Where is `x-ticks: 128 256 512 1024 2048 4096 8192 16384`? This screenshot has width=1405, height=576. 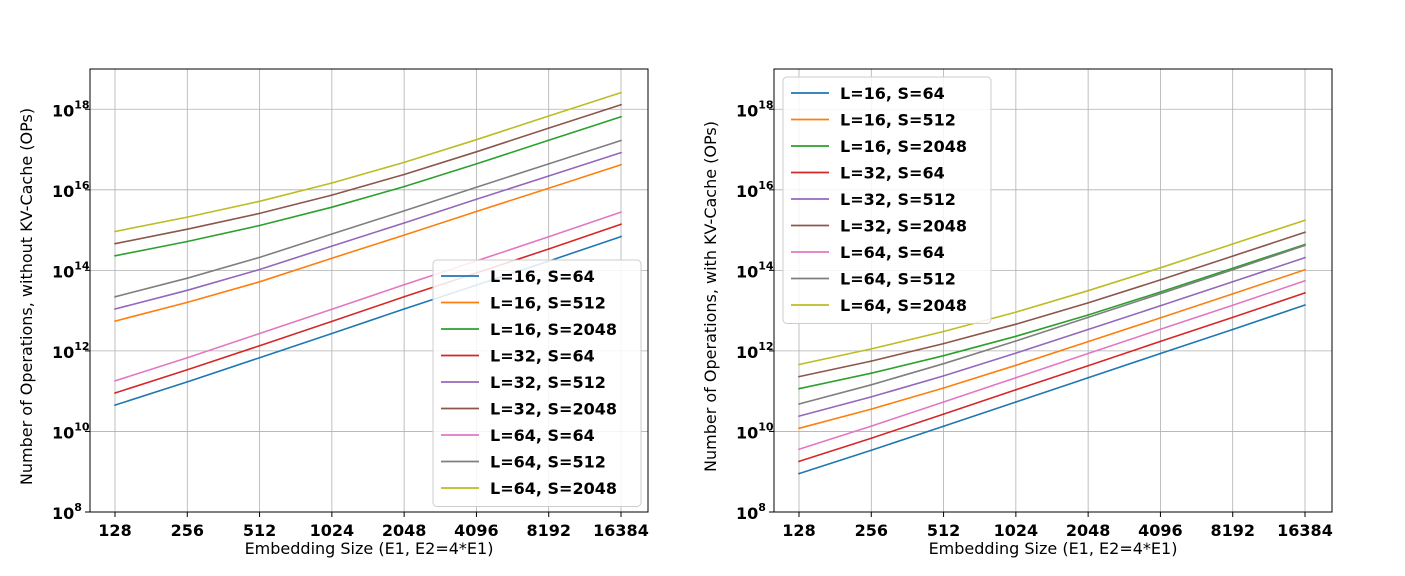 x-ticks: 128 256 512 1024 2048 4096 8192 16384 is located at coordinates (373, 526).